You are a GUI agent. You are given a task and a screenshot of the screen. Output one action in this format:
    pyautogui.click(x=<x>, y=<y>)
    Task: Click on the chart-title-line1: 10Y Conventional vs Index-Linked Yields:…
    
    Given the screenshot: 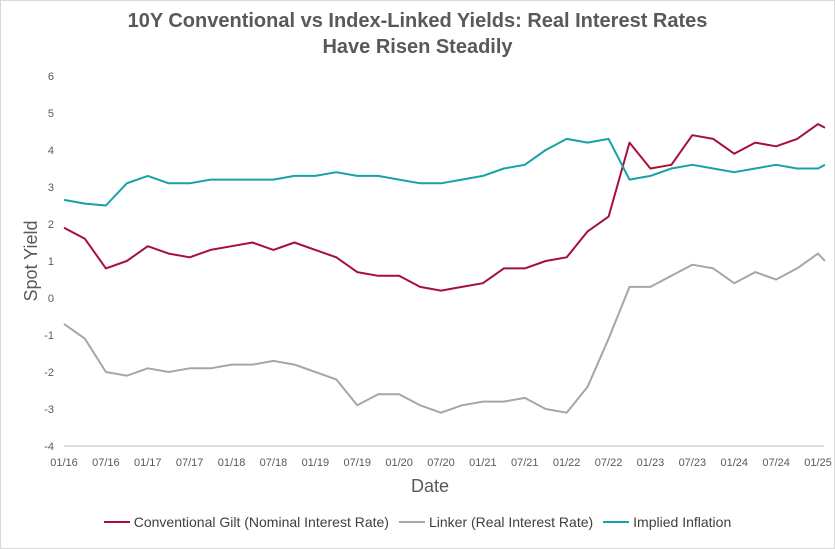 What is the action you would take?
    pyautogui.click(x=417, y=21)
    